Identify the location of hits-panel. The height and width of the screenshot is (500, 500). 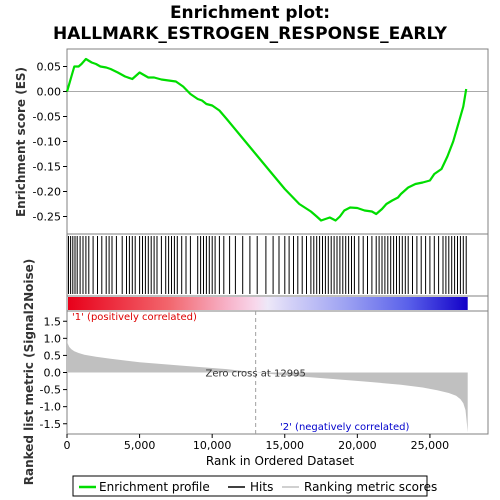
(277, 265).